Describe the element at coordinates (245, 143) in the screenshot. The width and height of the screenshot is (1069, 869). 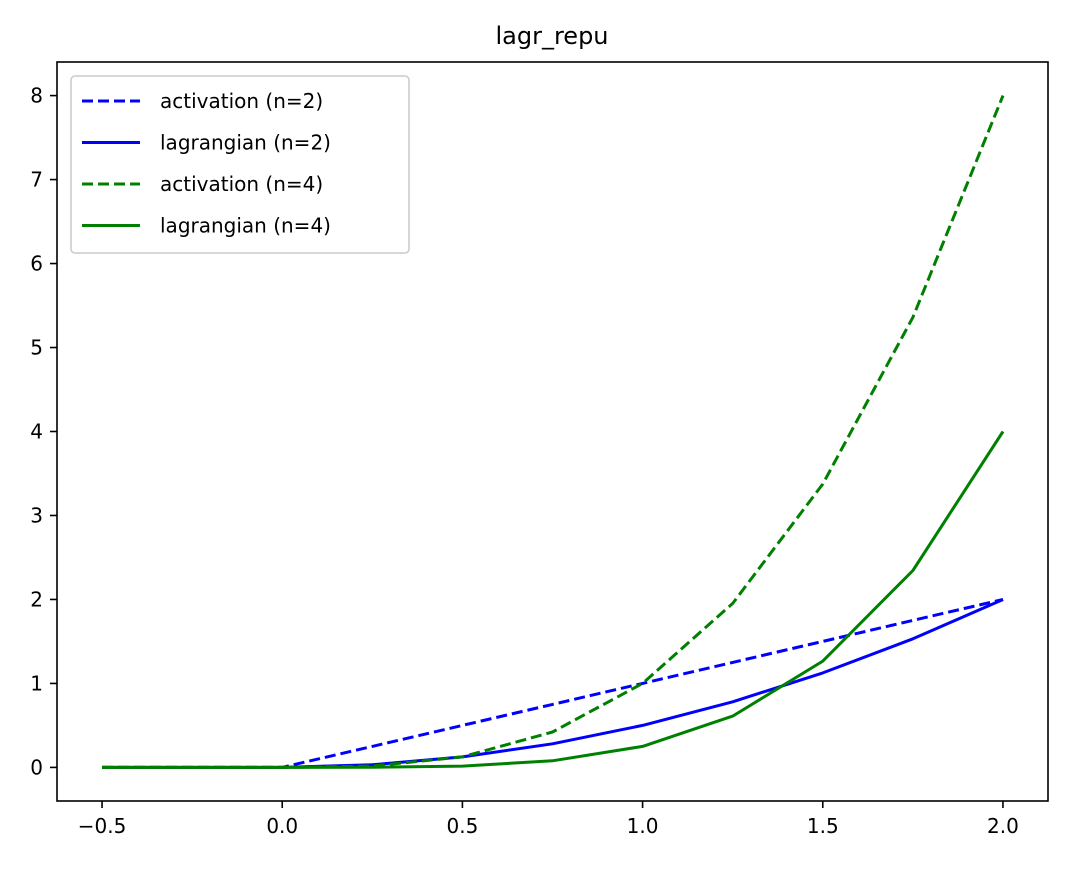
I see `legend-label-2: lagrangian (n=2)` at that location.